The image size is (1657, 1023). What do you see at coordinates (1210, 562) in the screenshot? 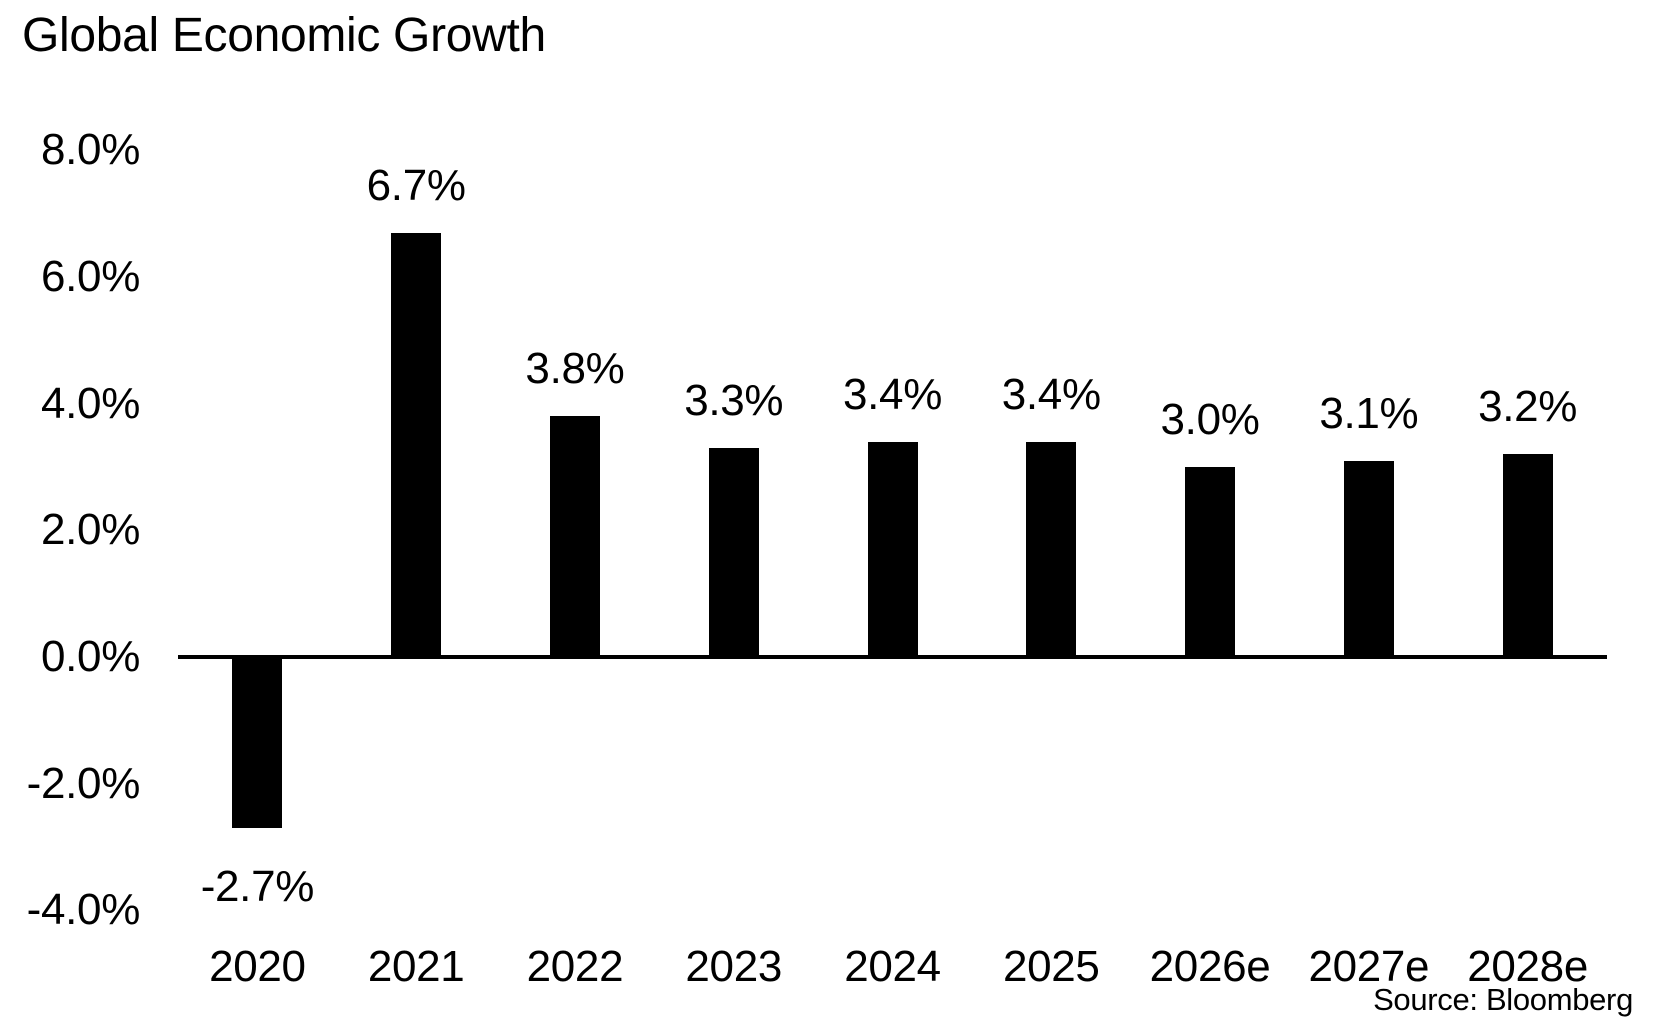
I see `bar-2026e` at bounding box center [1210, 562].